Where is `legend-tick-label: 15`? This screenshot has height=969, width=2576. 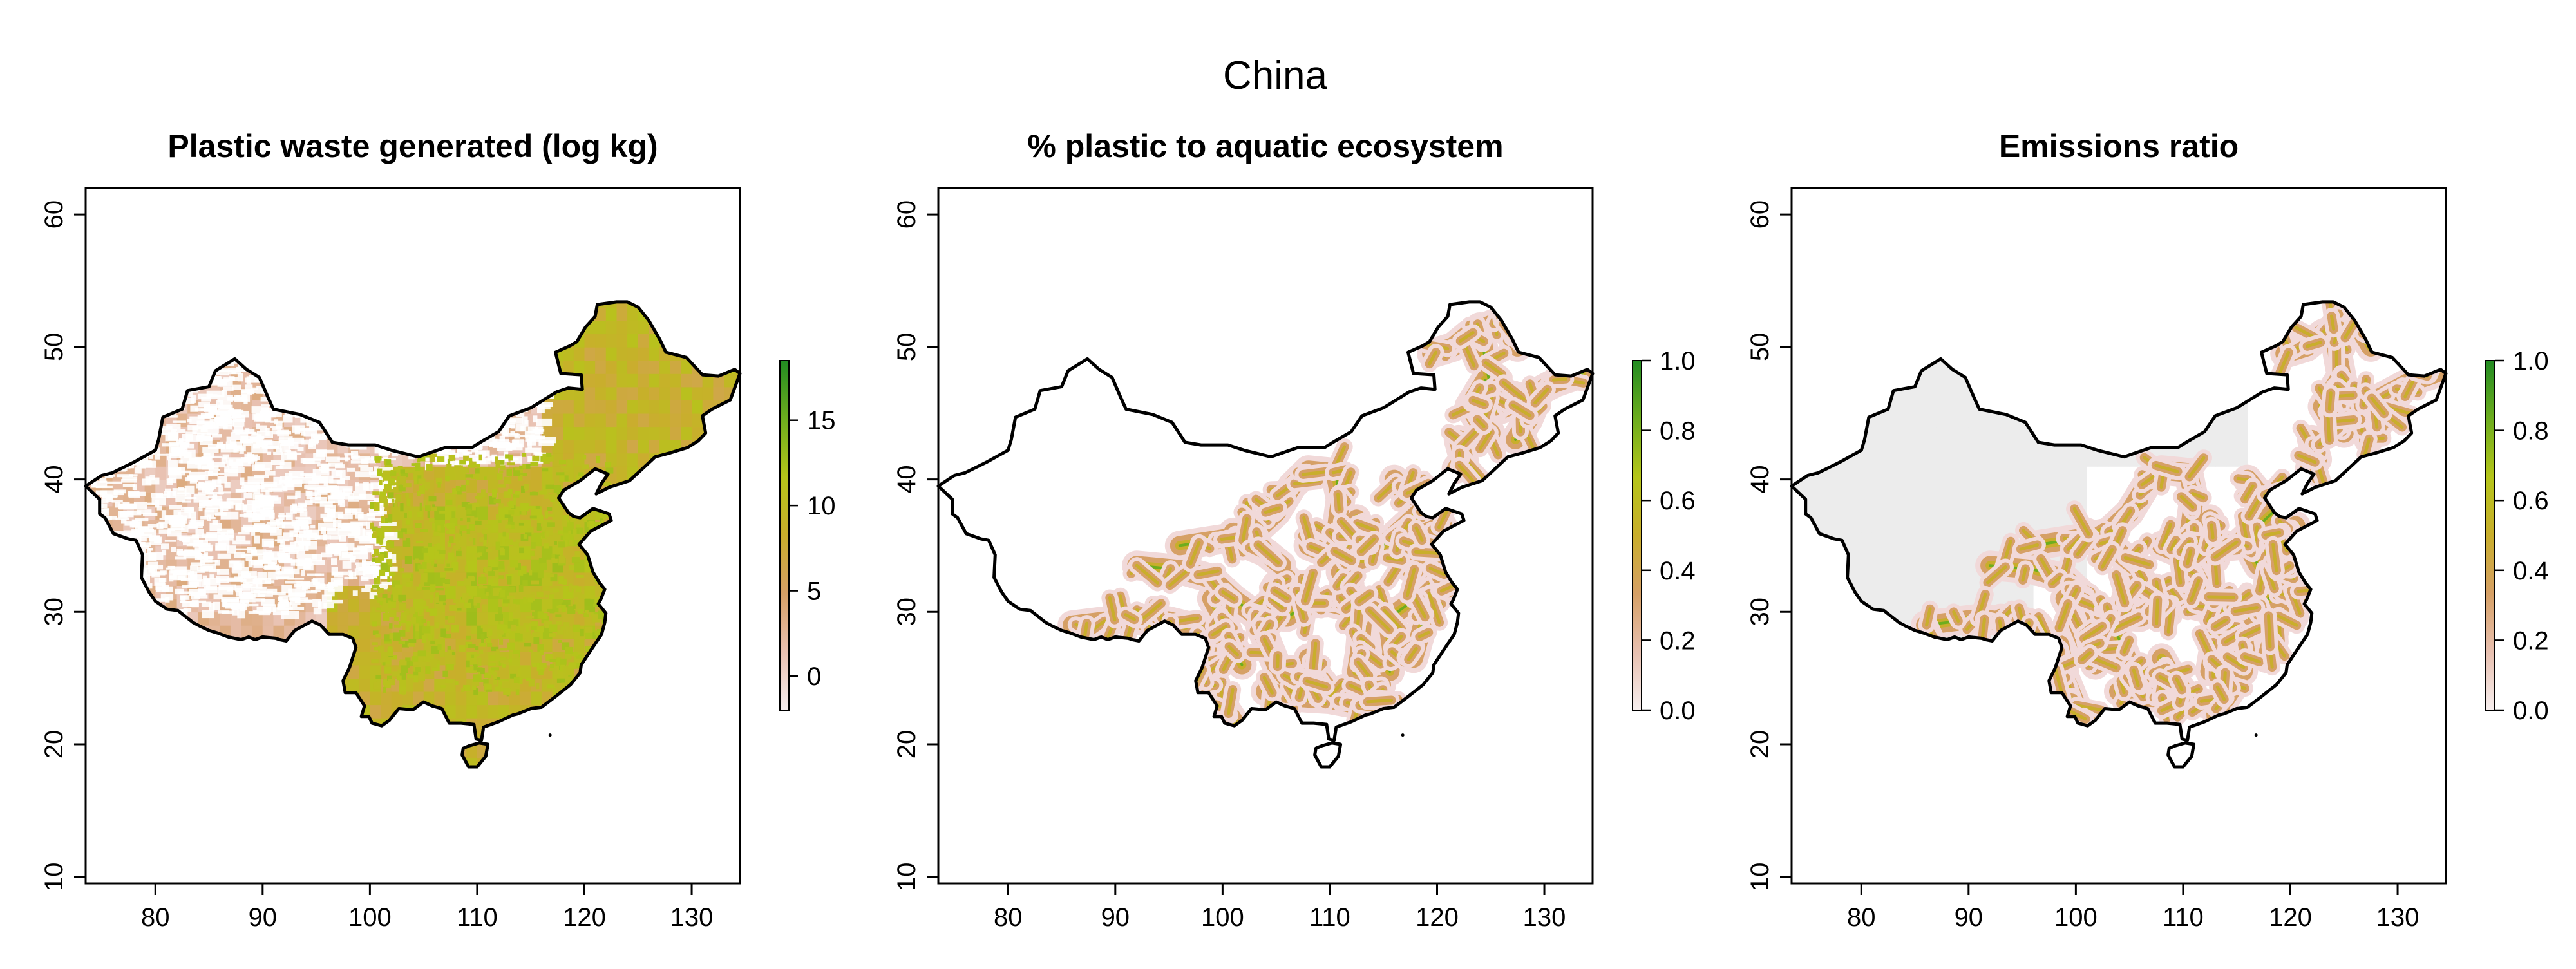 legend-tick-label: 15 is located at coordinates (821, 421).